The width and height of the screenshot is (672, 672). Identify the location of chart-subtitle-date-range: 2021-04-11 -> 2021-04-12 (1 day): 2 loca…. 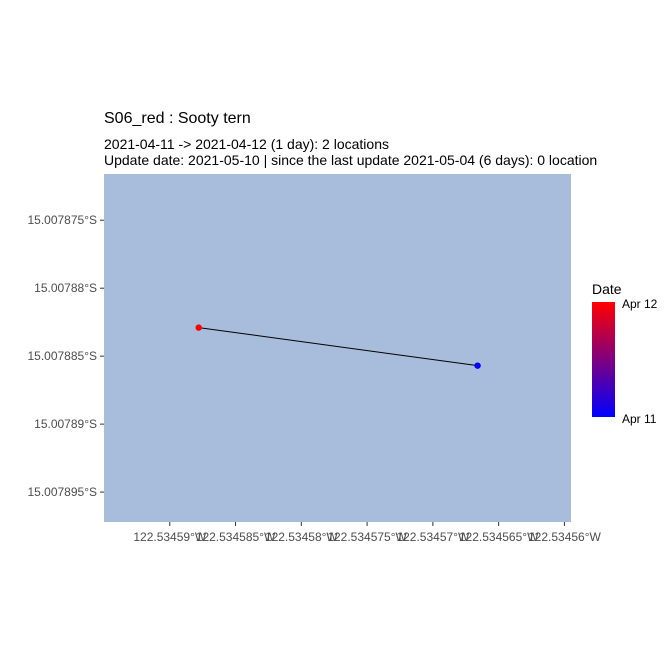
(246, 144).